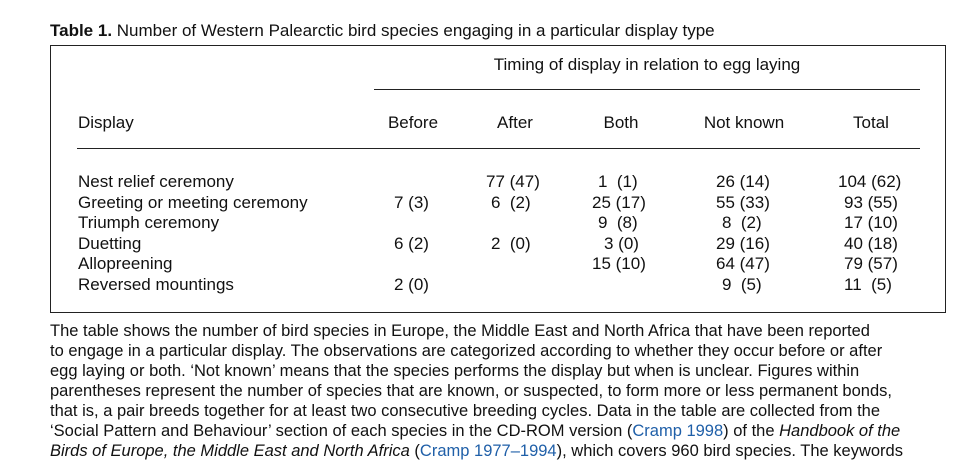 Image resolution: width=960 pixels, height=466 pixels. I want to click on row-reversed-mountings-before: 2 (0), so click(411, 284).